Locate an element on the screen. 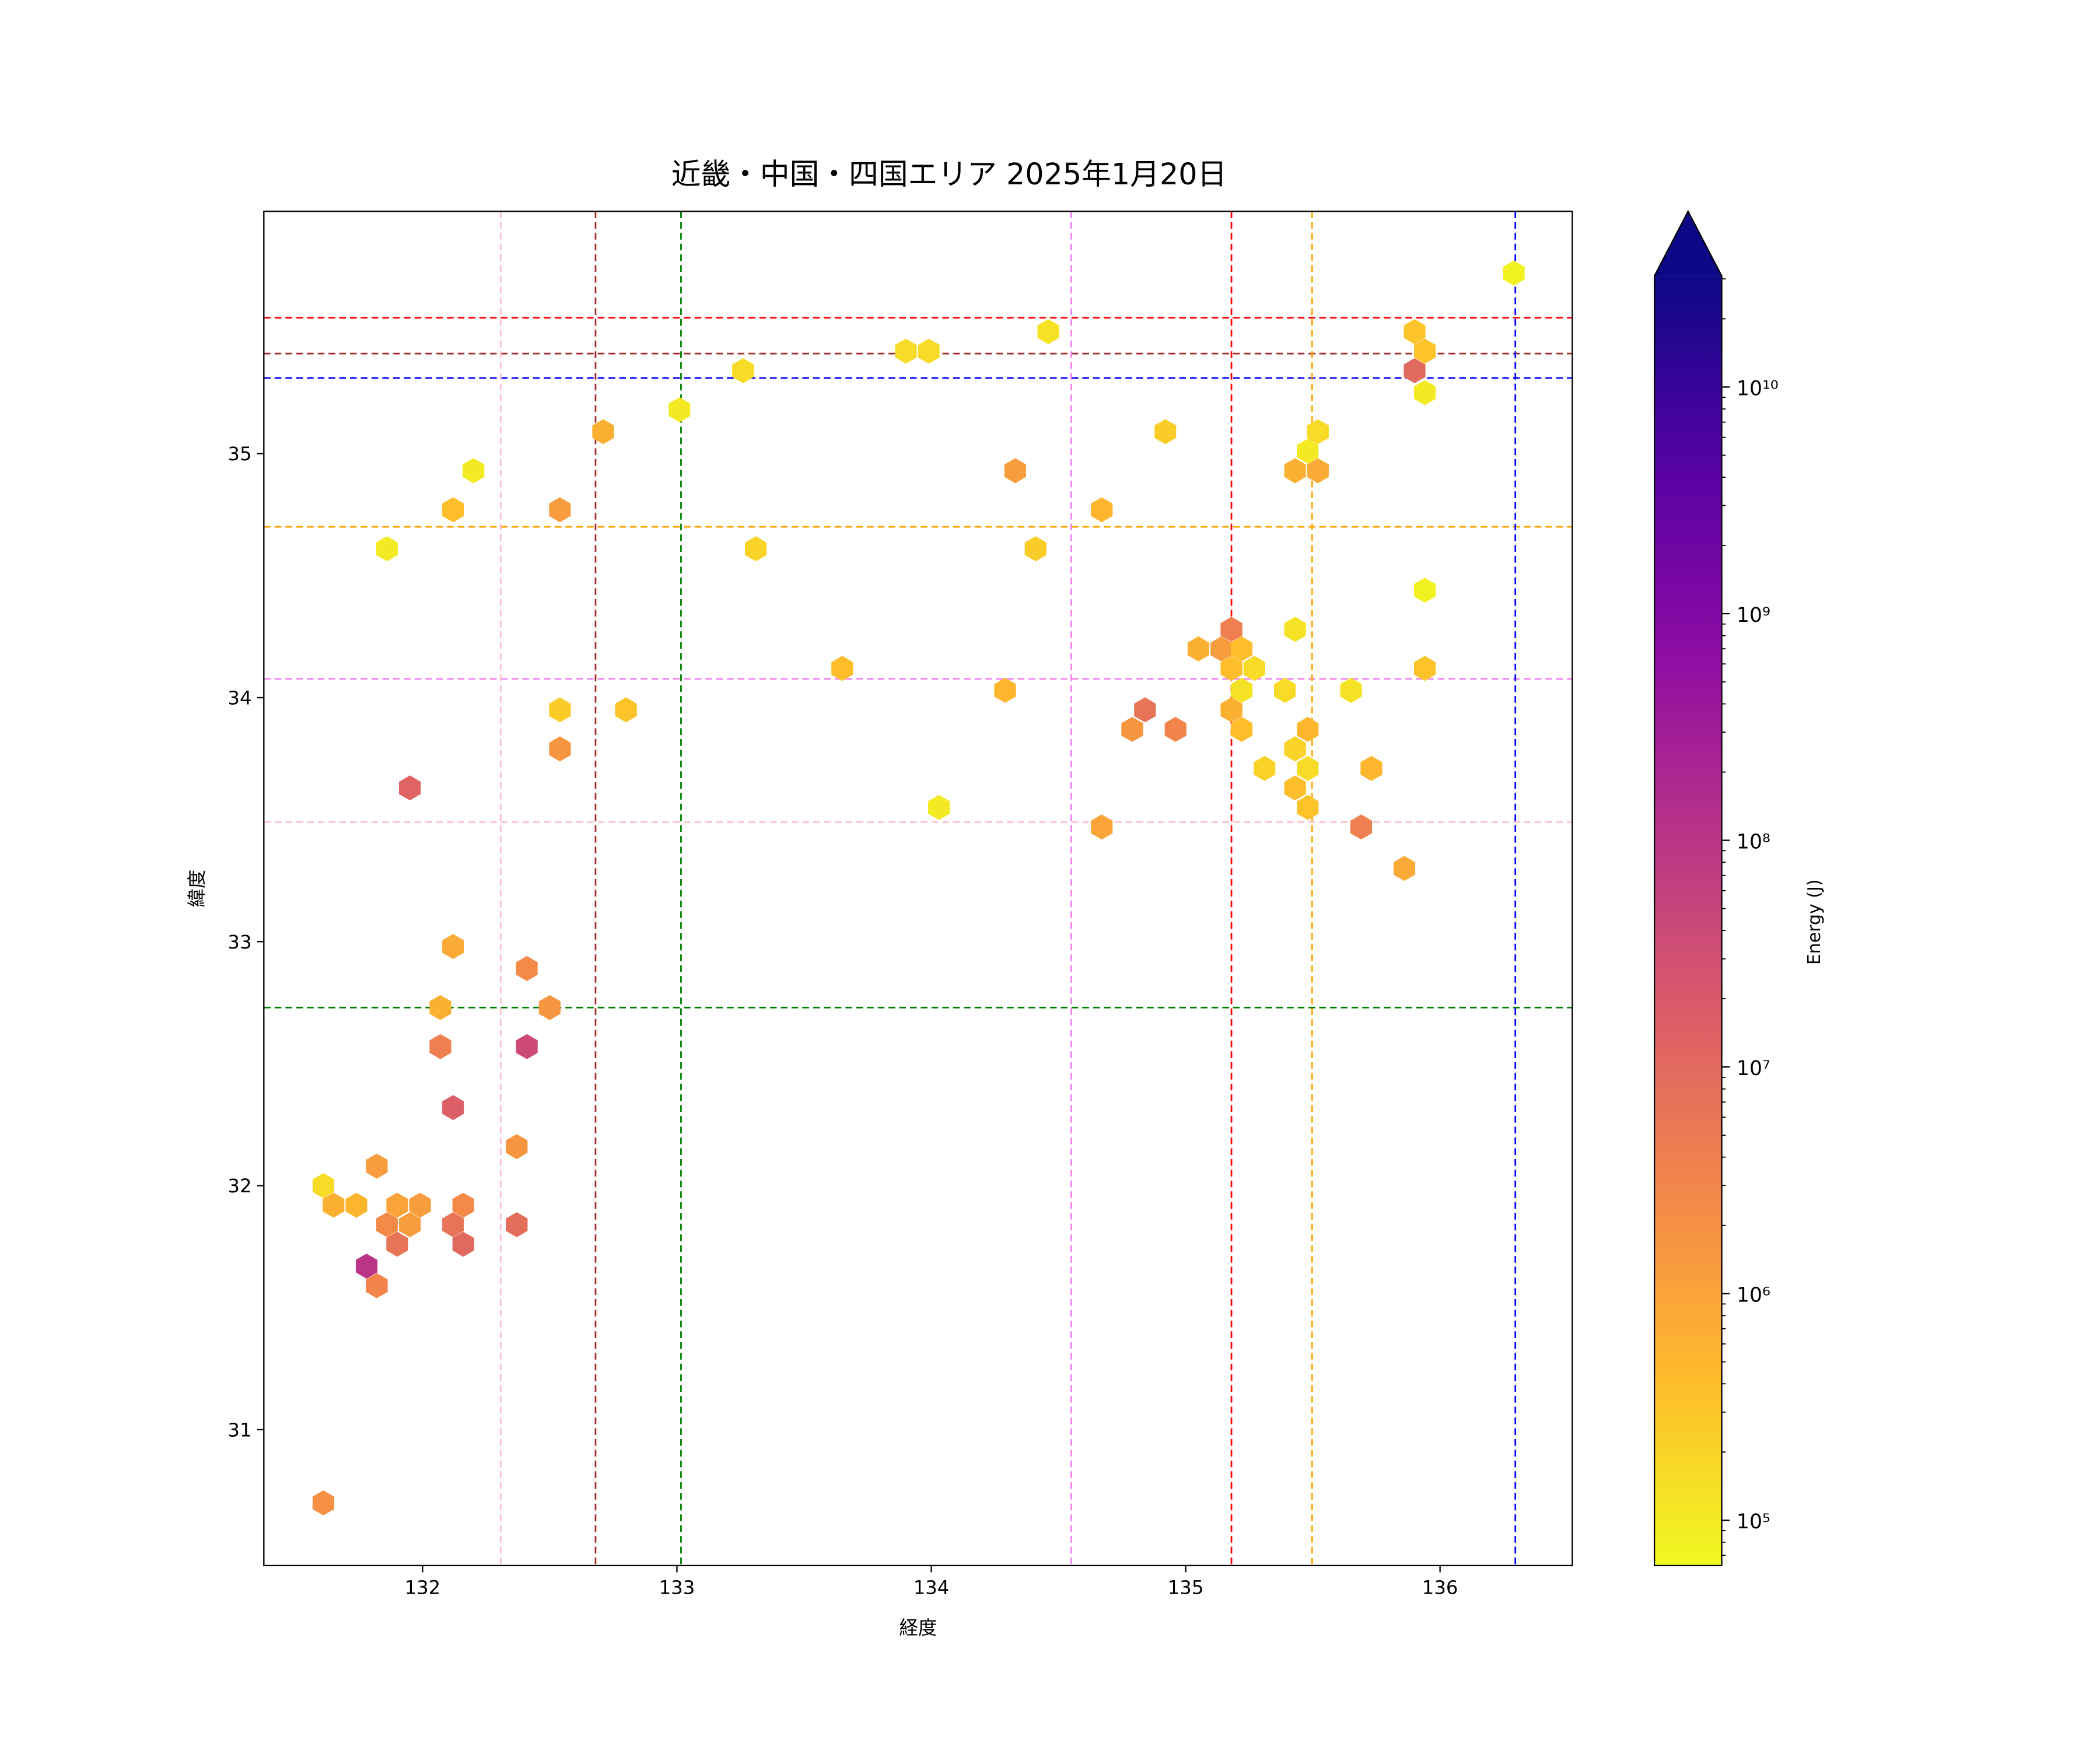 Image resolution: width=2100 pixels, height=1750 pixels. y-axis-ticks: 31 32 33 34 35 is located at coordinates (246, 942).